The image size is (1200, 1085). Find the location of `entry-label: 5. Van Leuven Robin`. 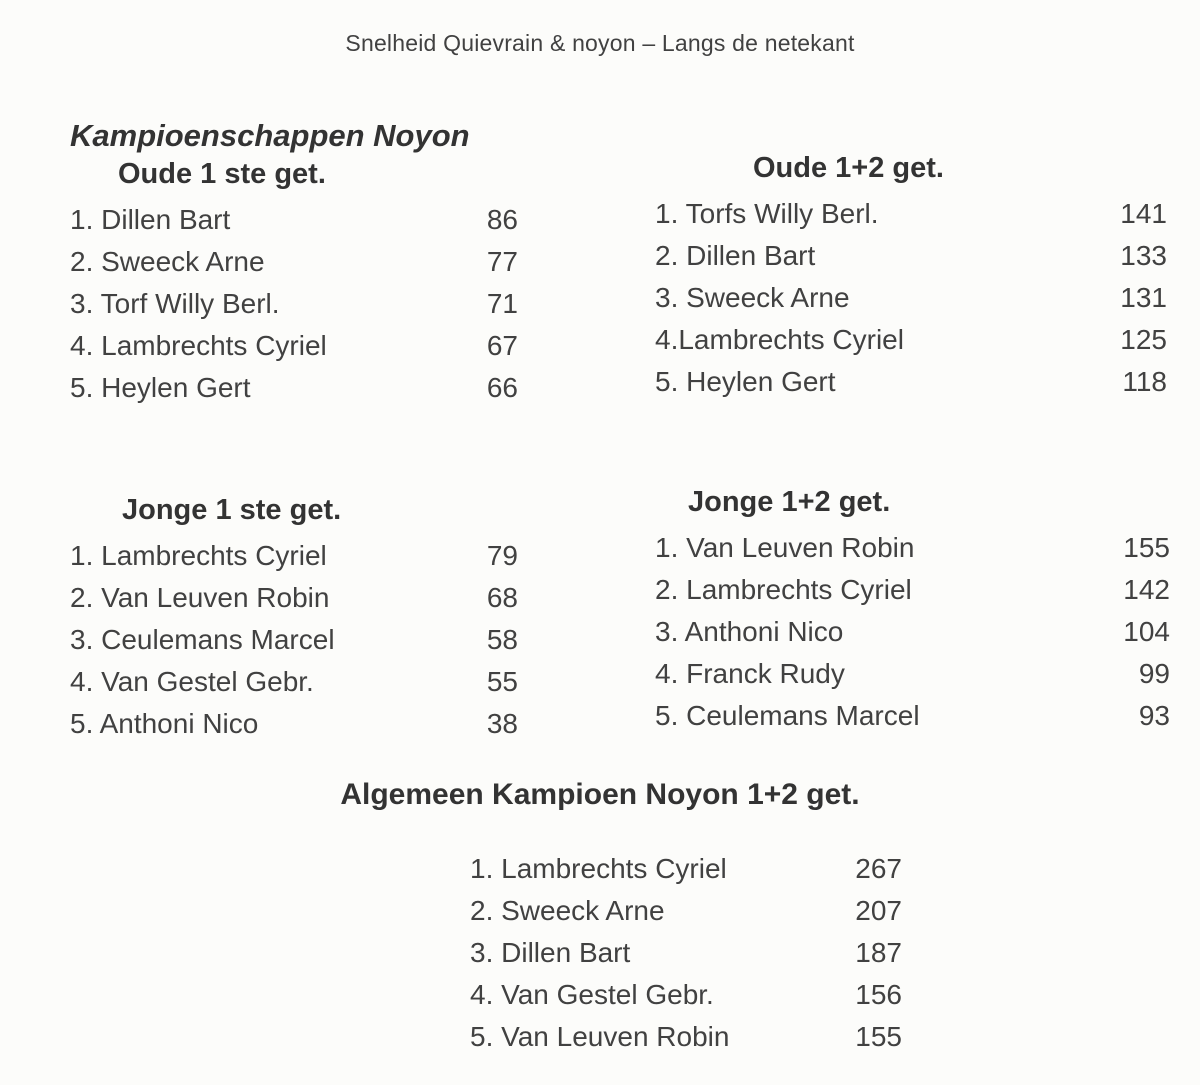

entry-label: 5. Van Leuven Robin is located at coordinates (600, 1036).